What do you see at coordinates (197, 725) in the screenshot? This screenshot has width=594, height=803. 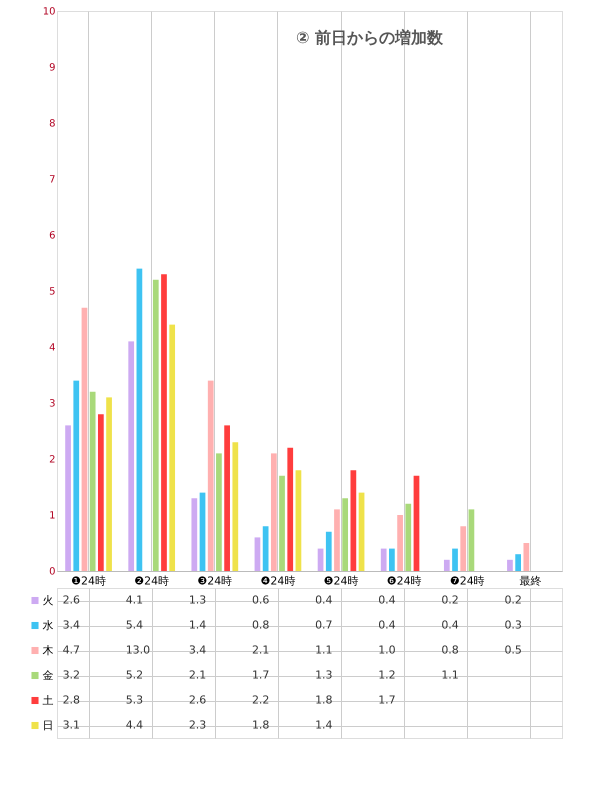 I see `data-label: 2.3` at bounding box center [197, 725].